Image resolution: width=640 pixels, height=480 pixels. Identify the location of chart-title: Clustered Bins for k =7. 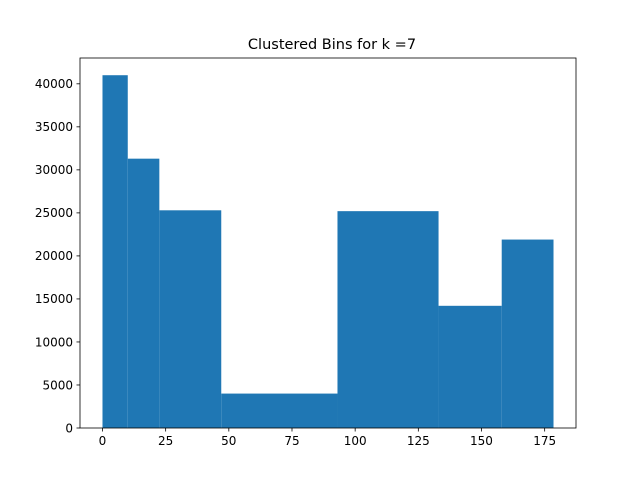
(332, 45).